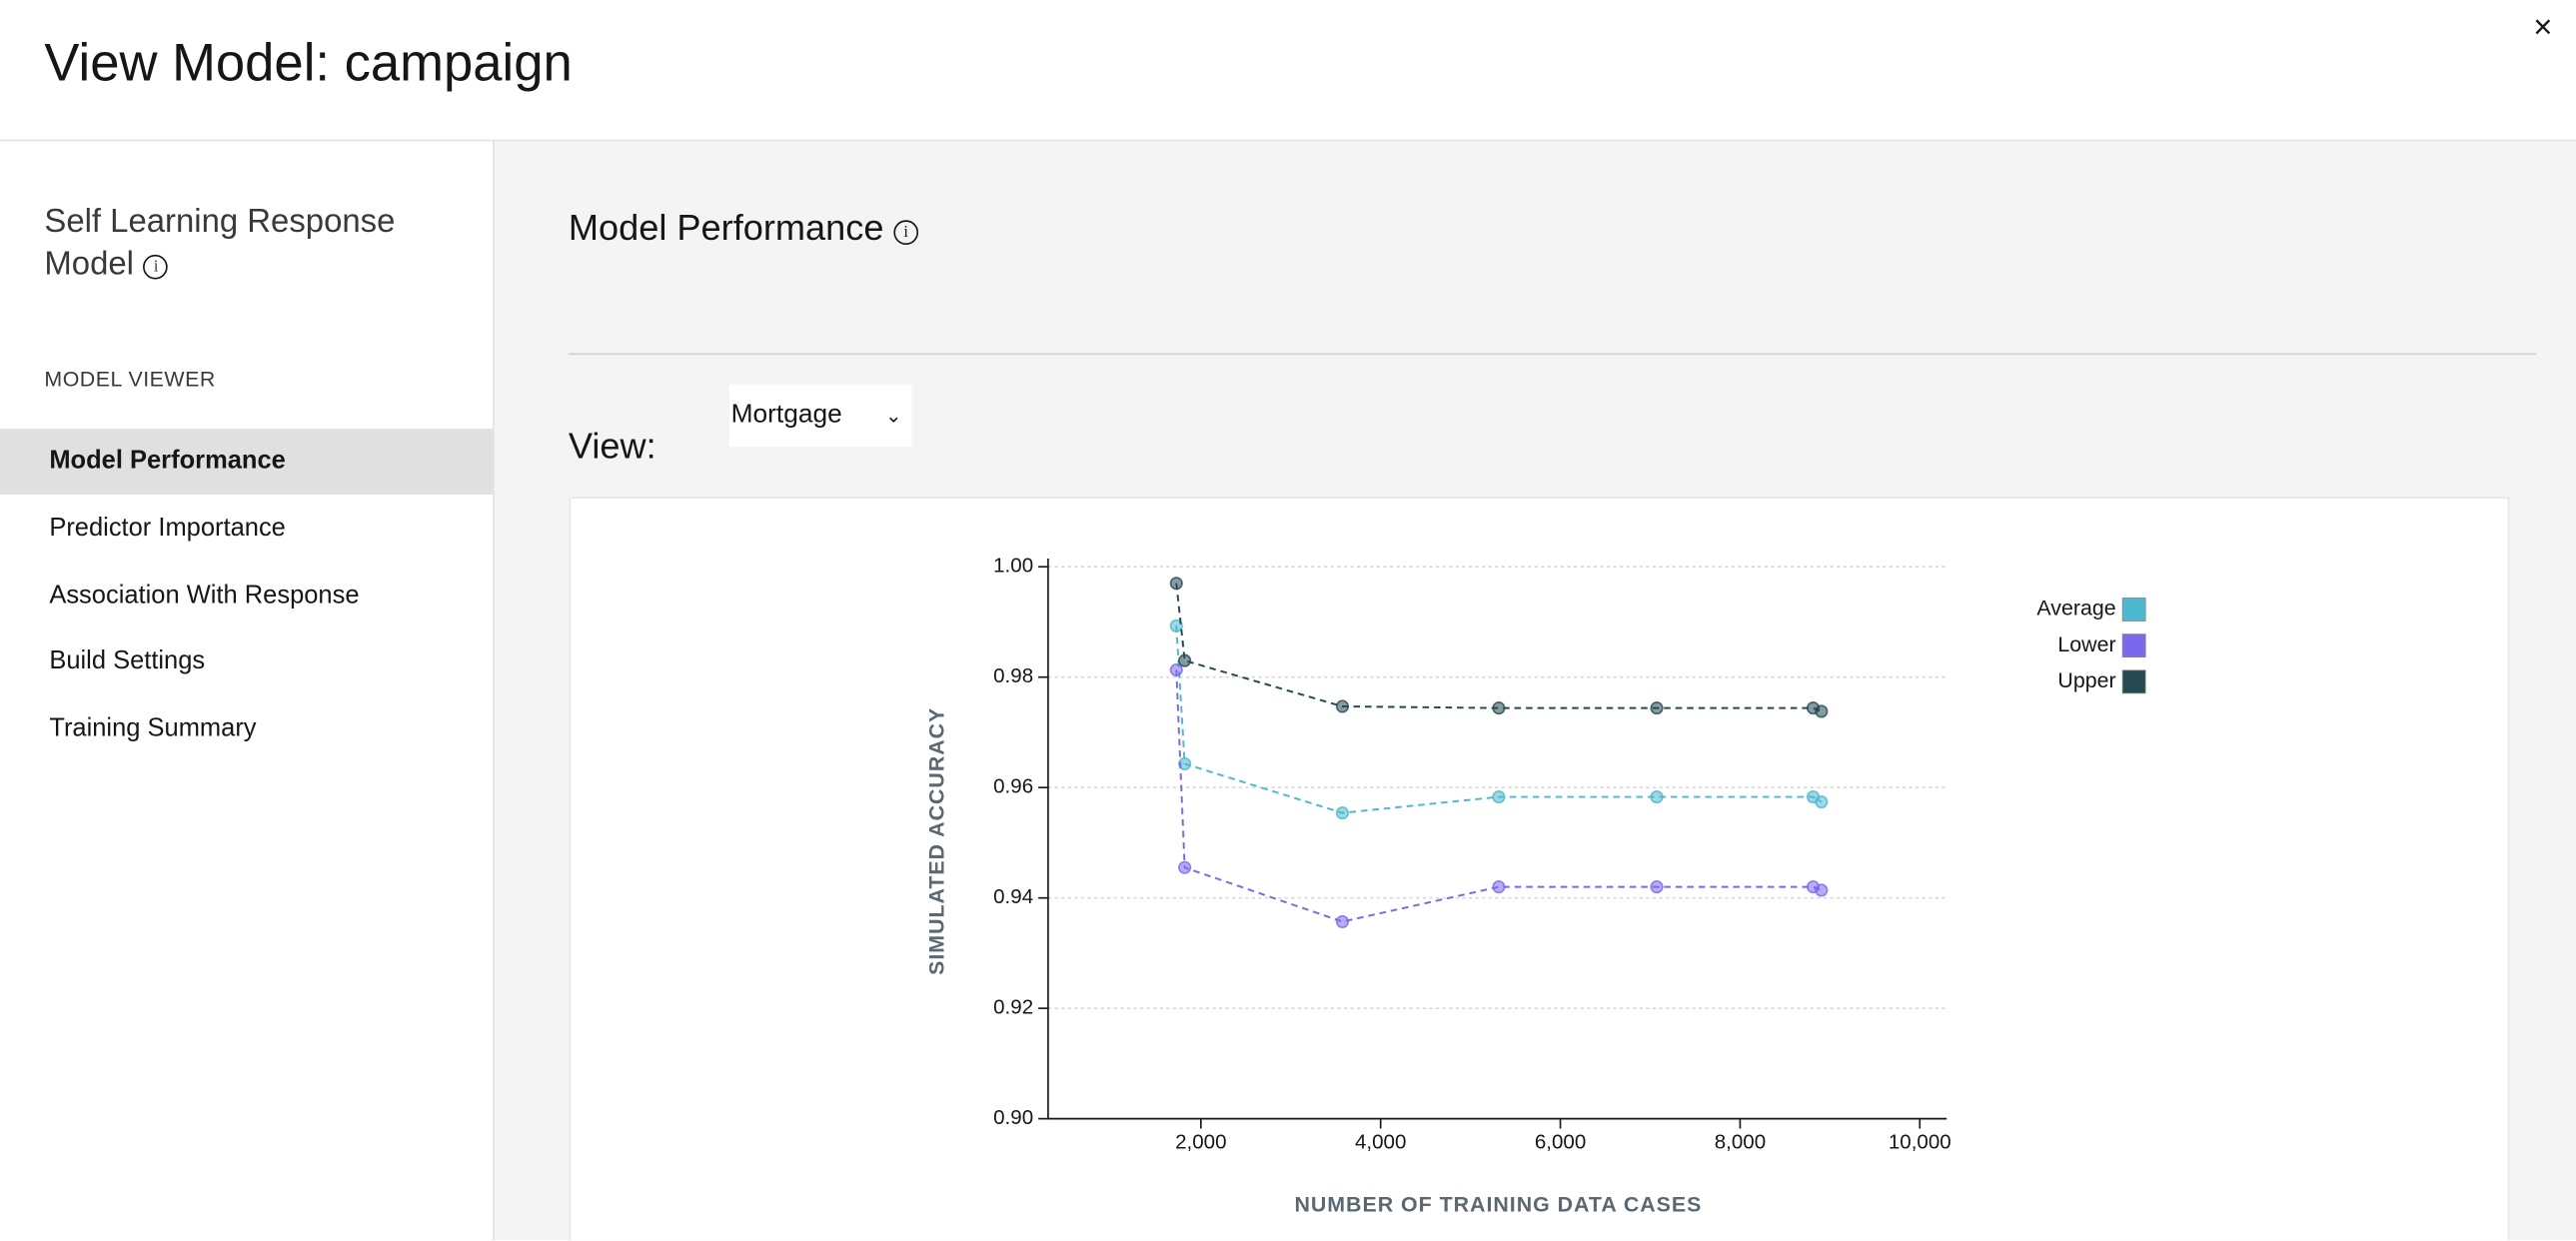 Image resolution: width=2576 pixels, height=1241 pixels. What do you see at coordinates (2086, 644) in the screenshot?
I see `legend-label: Lower` at bounding box center [2086, 644].